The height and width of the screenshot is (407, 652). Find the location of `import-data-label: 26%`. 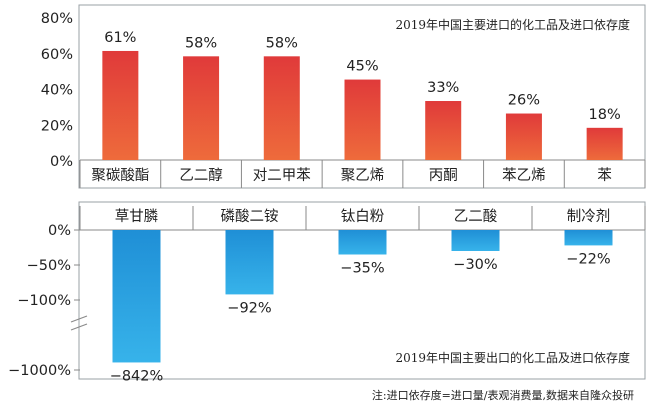

import-data-label: 26% is located at coordinates (524, 101).